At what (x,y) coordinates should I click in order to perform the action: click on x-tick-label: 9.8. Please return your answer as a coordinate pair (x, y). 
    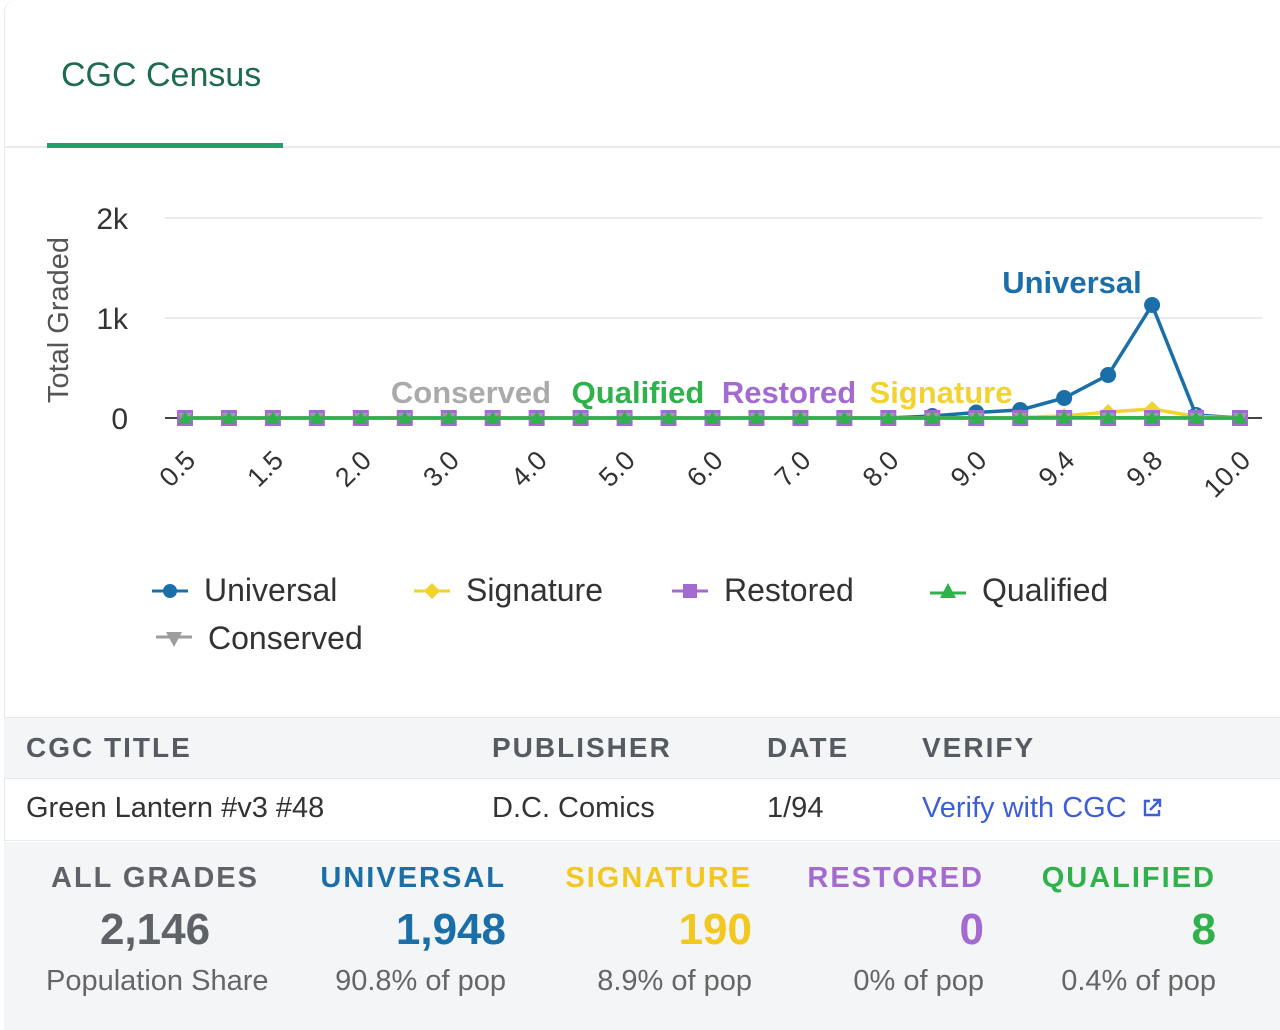
    Looking at the image, I should click on (1145, 469).